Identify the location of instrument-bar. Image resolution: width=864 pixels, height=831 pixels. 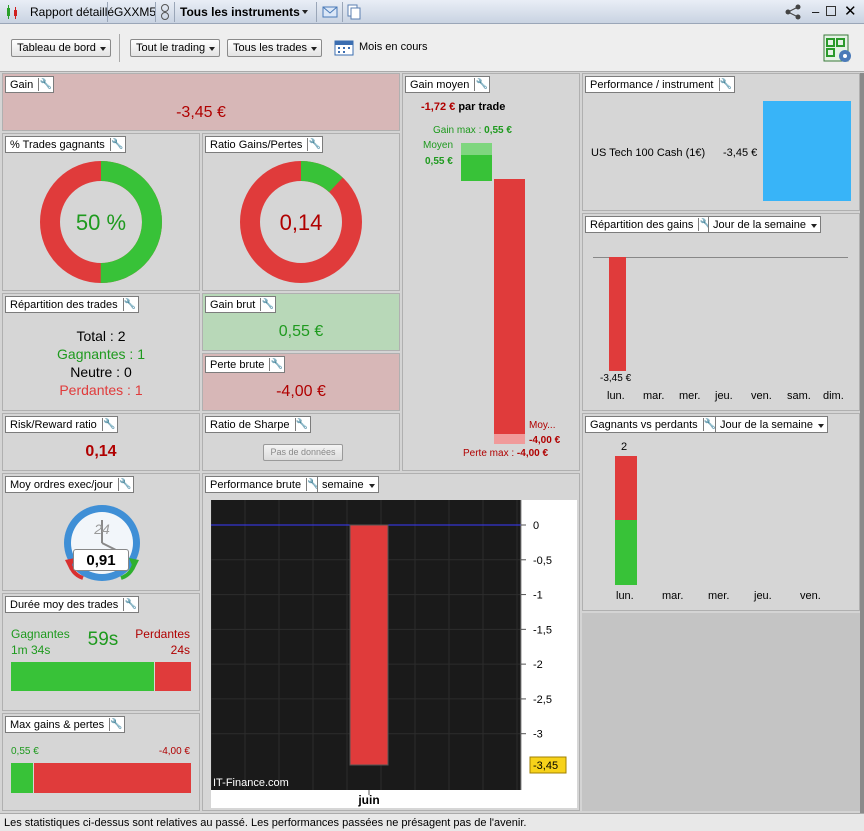
(807, 151).